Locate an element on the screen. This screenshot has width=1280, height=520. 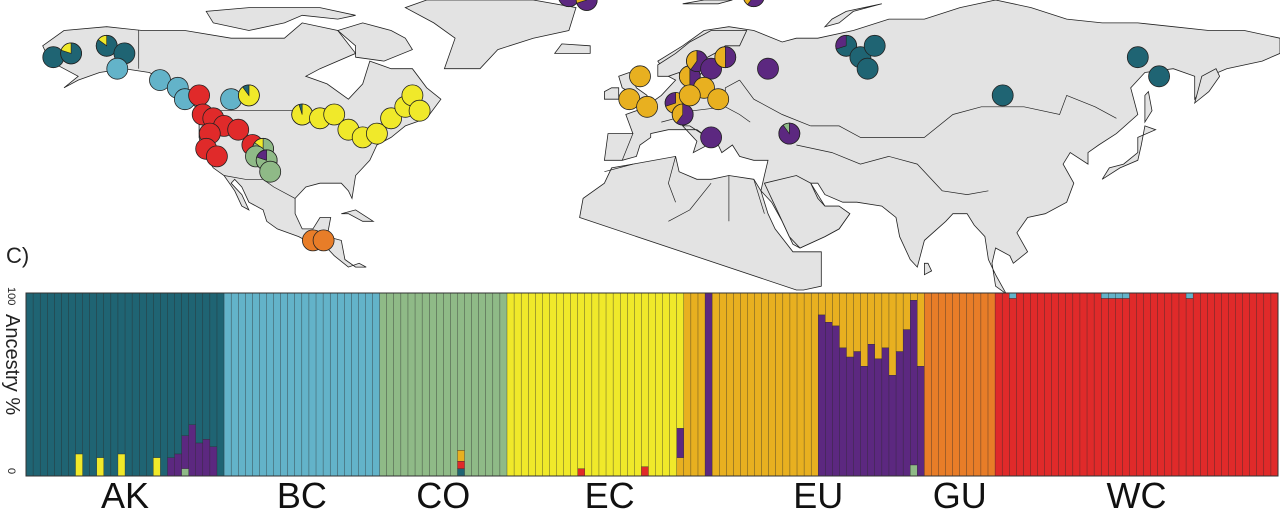
pie-outline is located at coordinates (754, 4).